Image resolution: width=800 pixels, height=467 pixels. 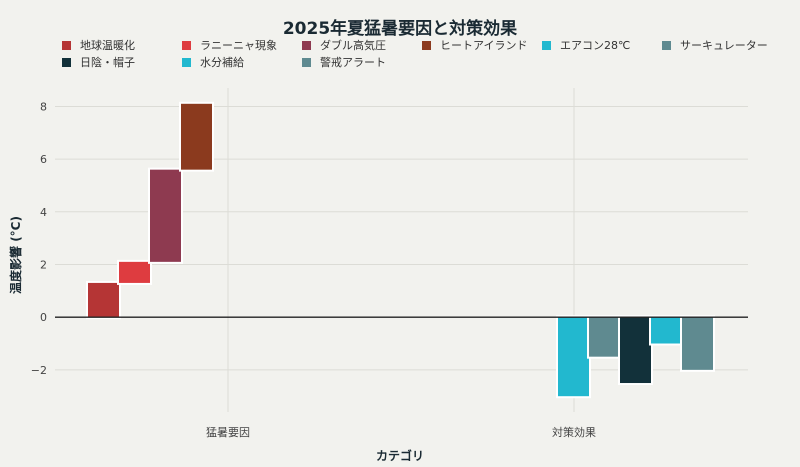 I want to click on legend-item: サーキュレーター, so click(x=722, y=45).